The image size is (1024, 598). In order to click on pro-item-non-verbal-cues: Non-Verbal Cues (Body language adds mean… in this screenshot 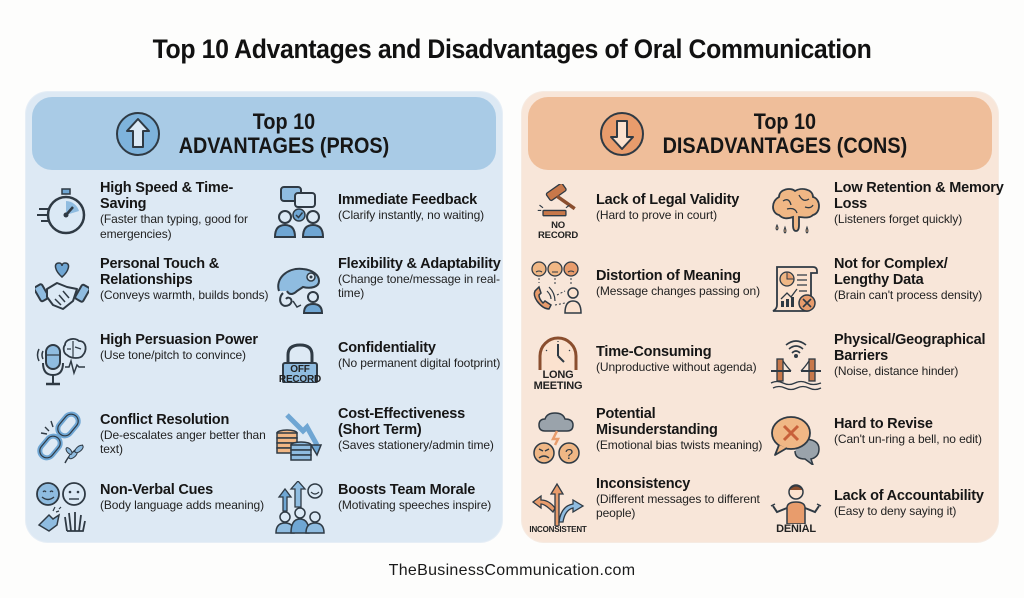, I will do `click(152, 511)`.